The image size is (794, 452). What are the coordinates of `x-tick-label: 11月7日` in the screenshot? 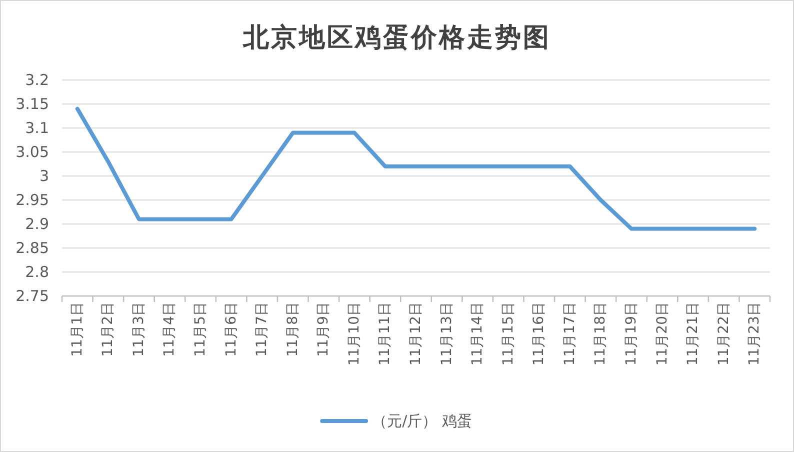 It's located at (262, 329).